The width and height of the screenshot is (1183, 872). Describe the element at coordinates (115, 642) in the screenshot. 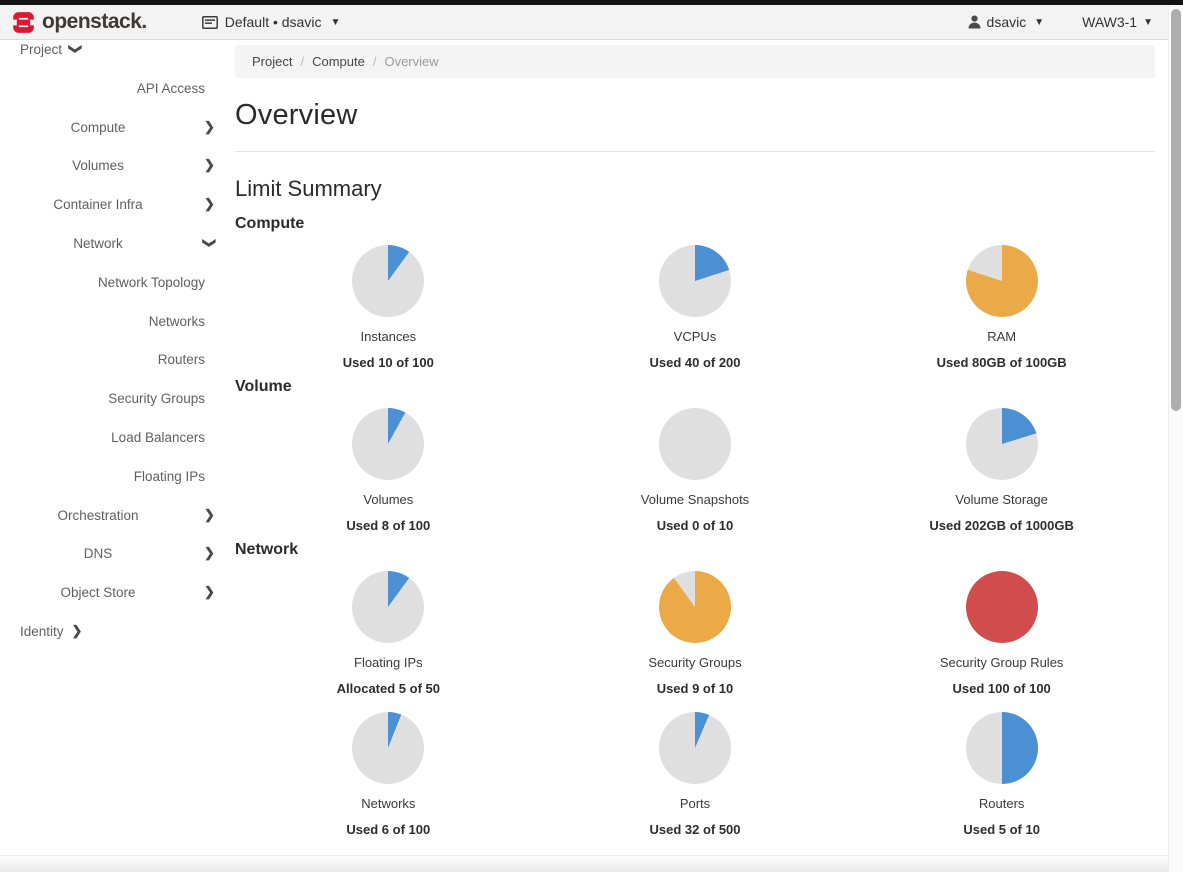

I see `sidebar-item-identity: Identity ❯` at that location.